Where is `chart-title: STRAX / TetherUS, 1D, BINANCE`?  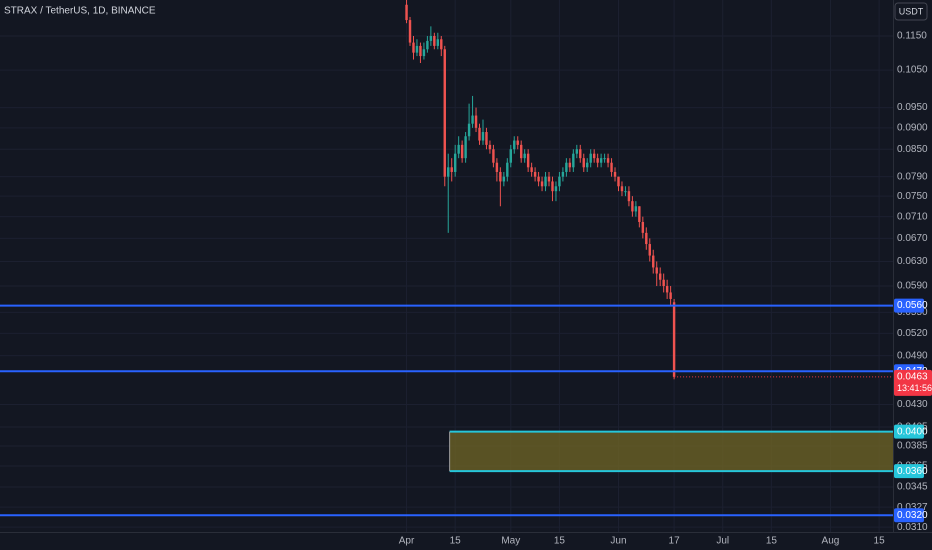 chart-title: STRAX / TetherUS, 1D, BINANCE is located at coordinates (80, 11).